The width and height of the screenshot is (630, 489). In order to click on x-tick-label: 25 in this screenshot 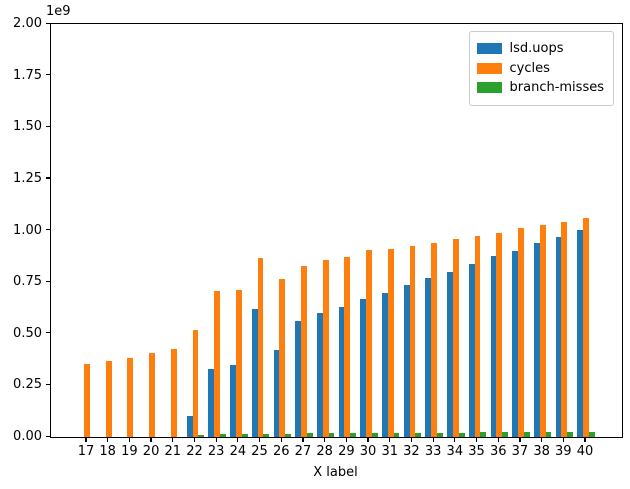, I will do `click(259, 451)`.